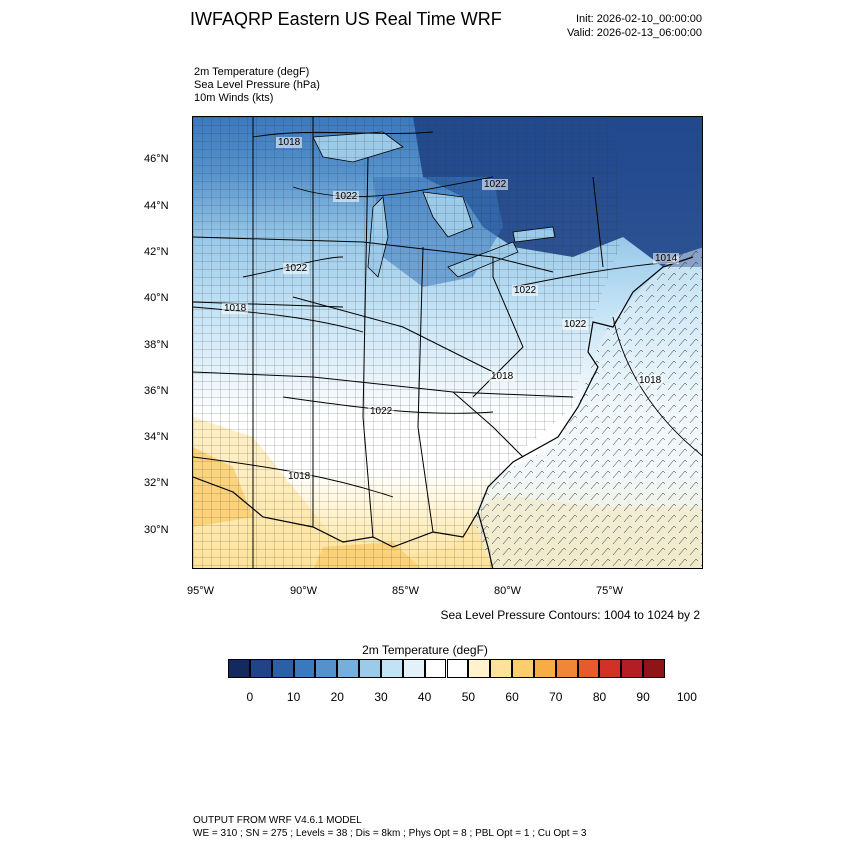  I want to click on lat-label: 40°N, so click(156, 298).